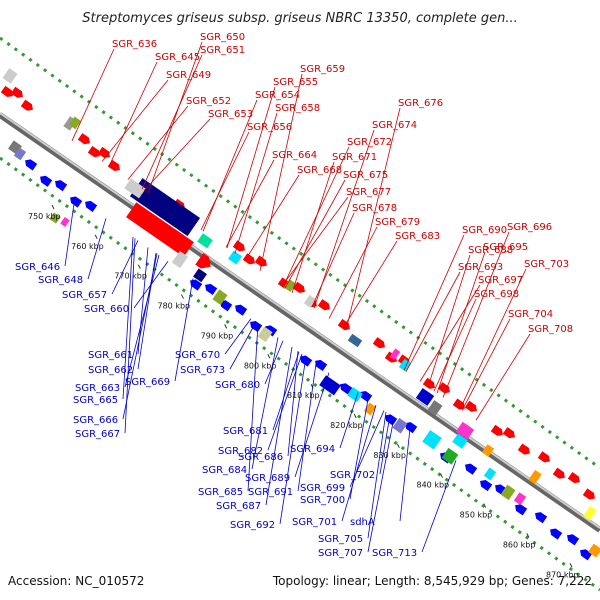  I want to click on gene-label-sgr_662: SGR_662, so click(110, 370).